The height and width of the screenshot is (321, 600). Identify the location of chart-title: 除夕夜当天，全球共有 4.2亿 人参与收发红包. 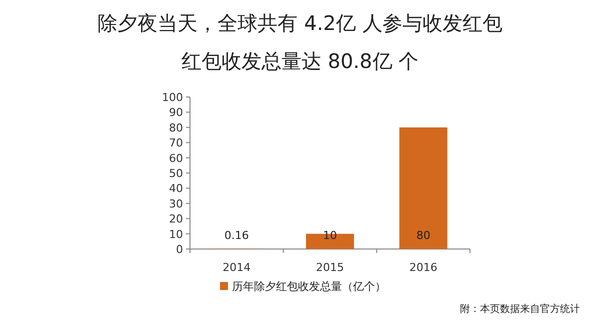
(300, 23).